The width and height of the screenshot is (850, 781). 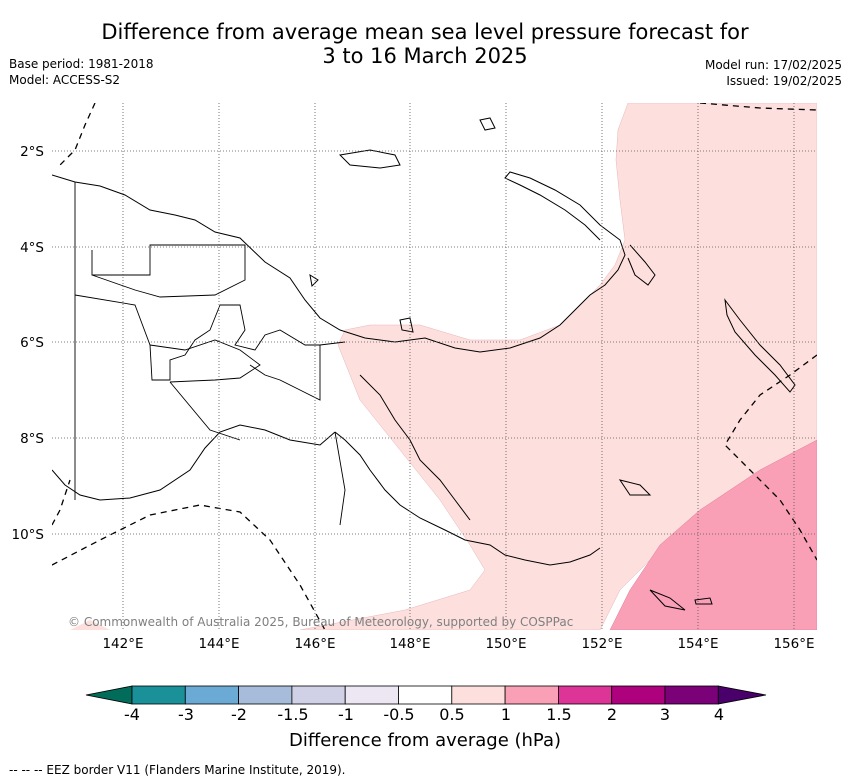 What do you see at coordinates (409, 644) in the screenshot?
I see `lon-tick: 148°E` at bounding box center [409, 644].